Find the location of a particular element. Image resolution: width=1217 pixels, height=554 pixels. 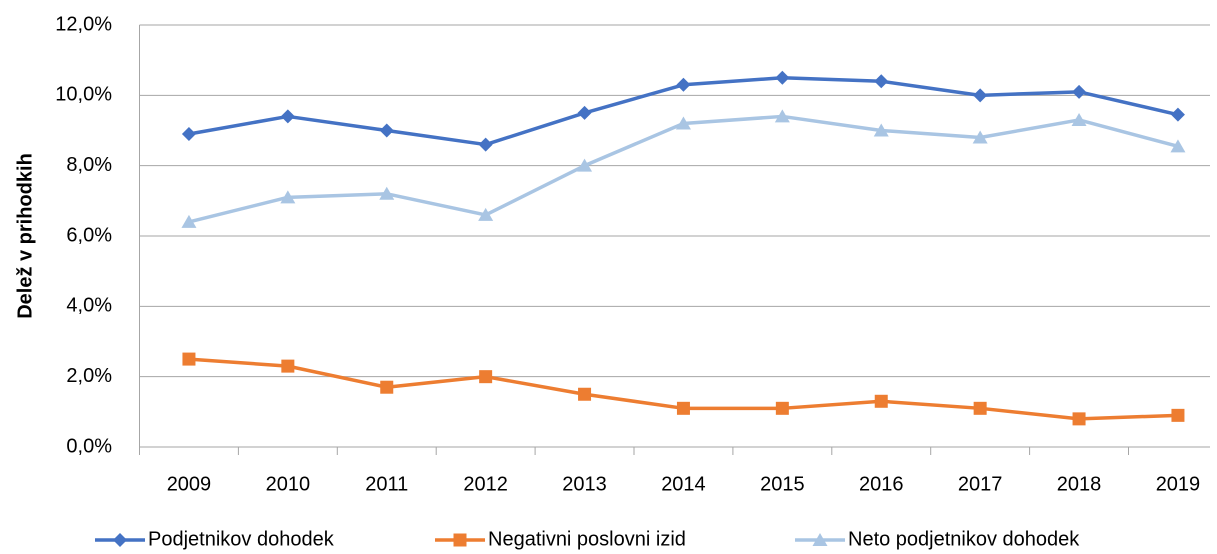

y-tick-label: 8,0% is located at coordinates (89, 165).